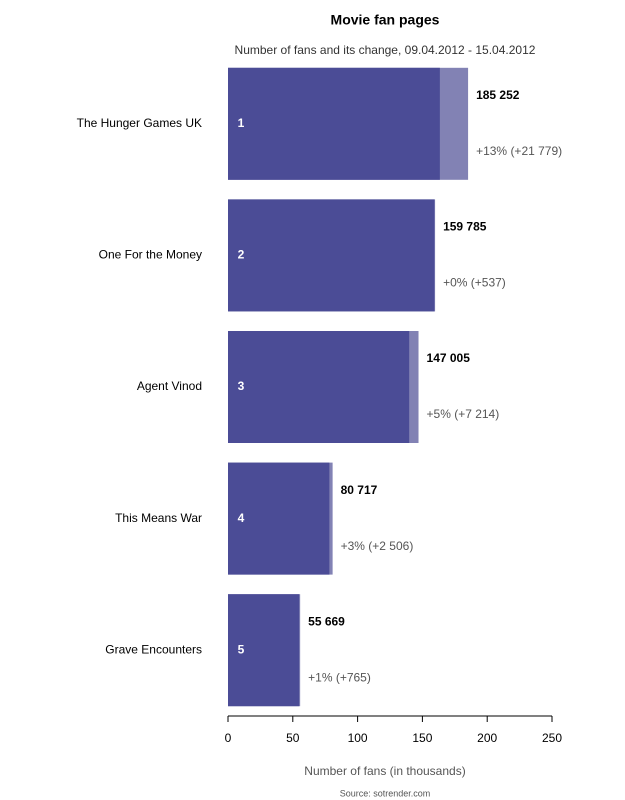  What do you see at coordinates (241, 649) in the screenshot?
I see `rank-label: 5` at bounding box center [241, 649].